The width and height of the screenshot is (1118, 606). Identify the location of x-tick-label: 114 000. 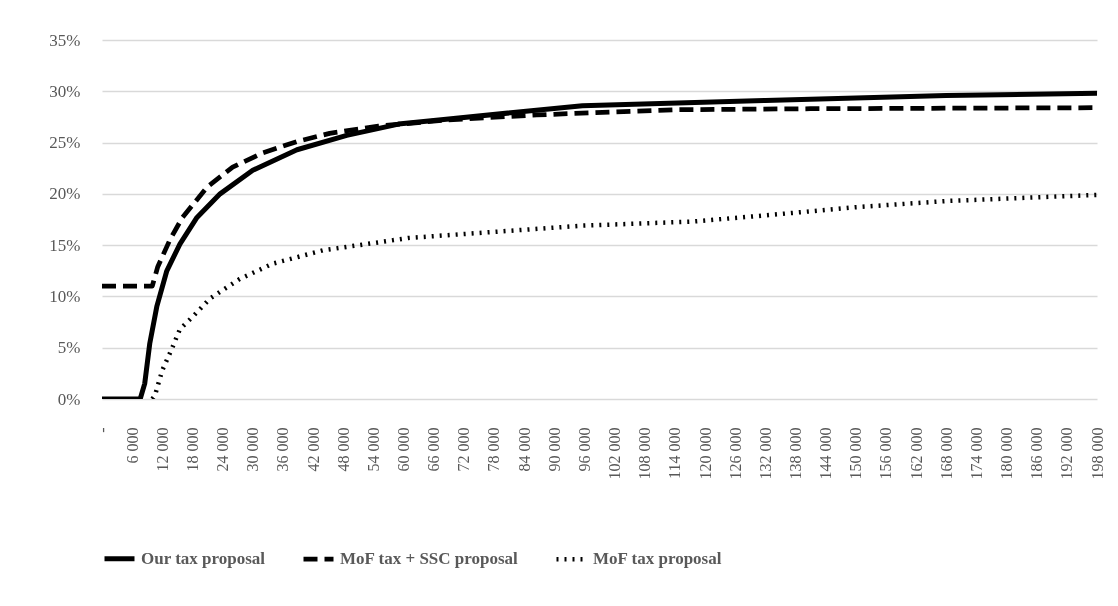
(675, 453).